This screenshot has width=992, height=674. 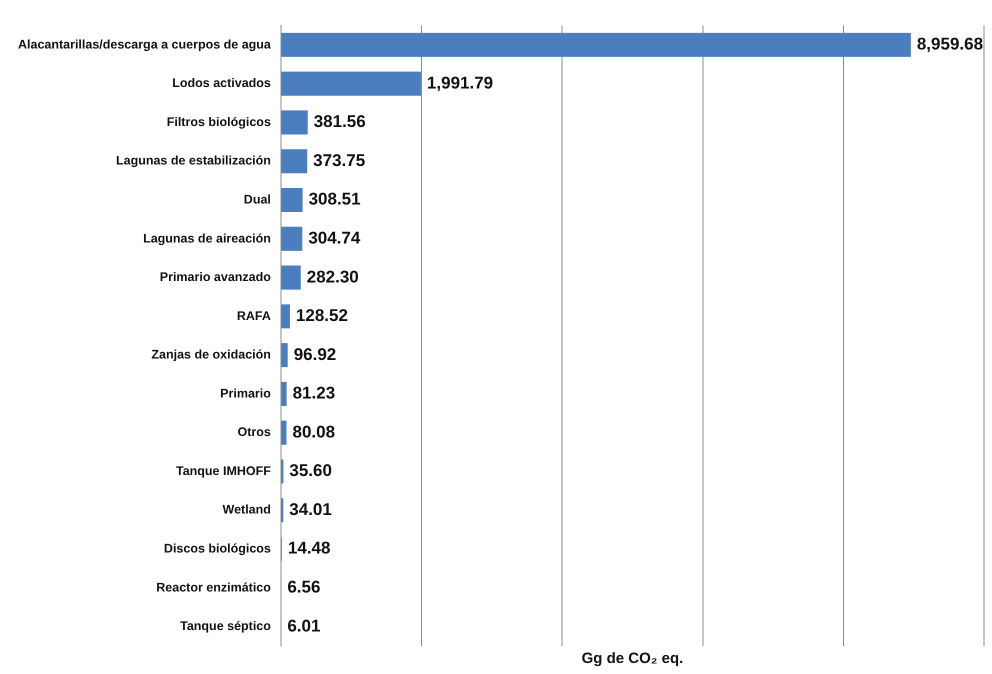 What do you see at coordinates (246, 393) in the screenshot?
I see `y-tick-label: Primario` at bounding box center [246, 393].